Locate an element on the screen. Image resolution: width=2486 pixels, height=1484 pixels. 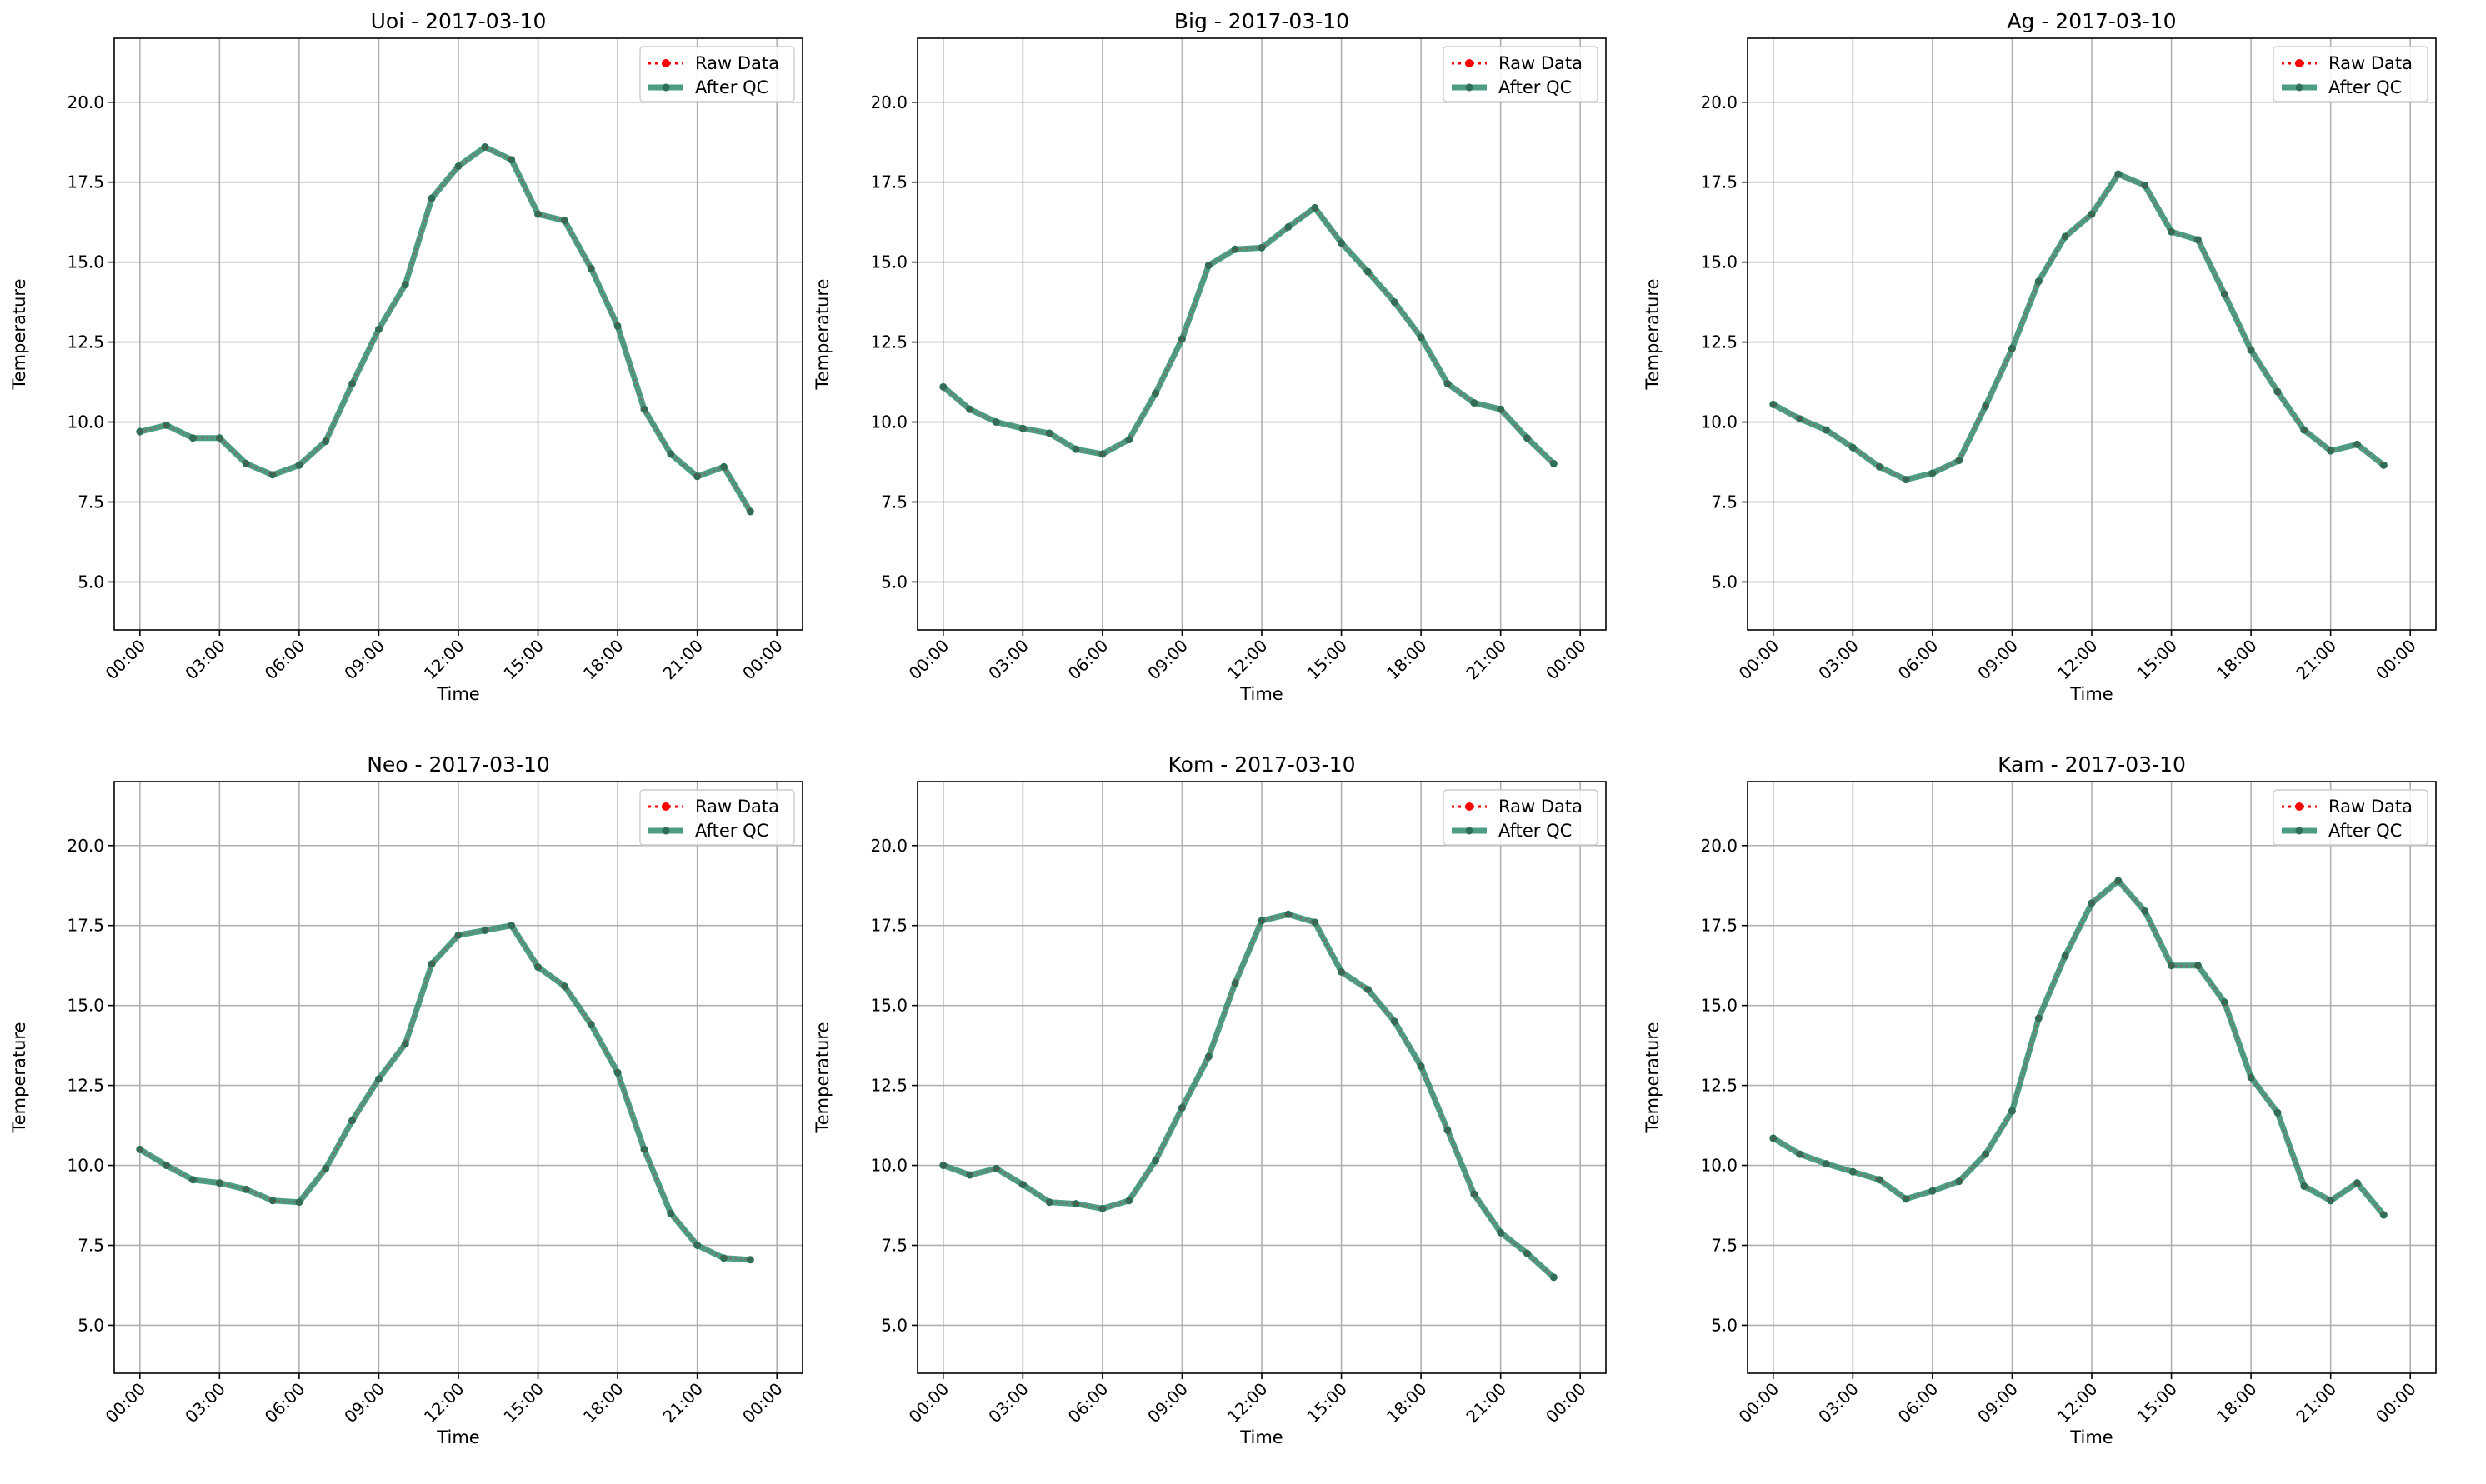
legend-after-qc-marker is located at coordinates (666, 831).